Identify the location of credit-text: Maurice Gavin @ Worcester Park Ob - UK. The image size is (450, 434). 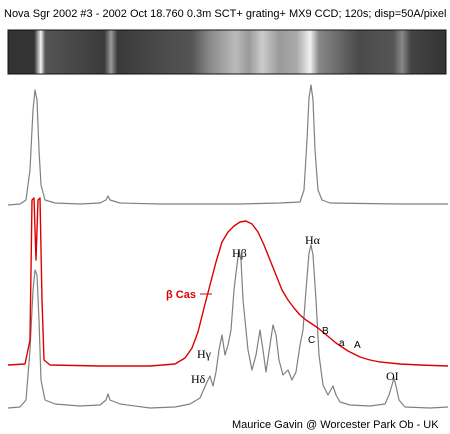
(335, 425).